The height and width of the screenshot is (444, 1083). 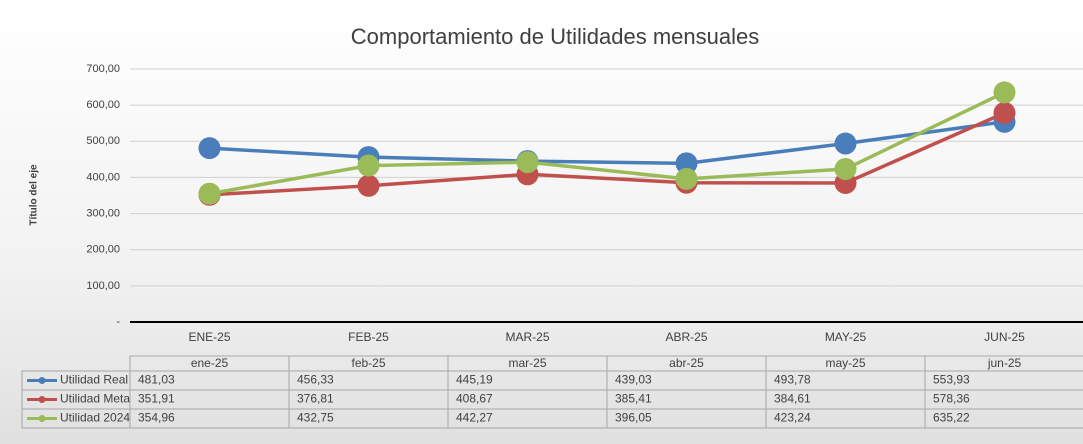 I want to click on table-header: abr-25, so click(x=686, y=363).